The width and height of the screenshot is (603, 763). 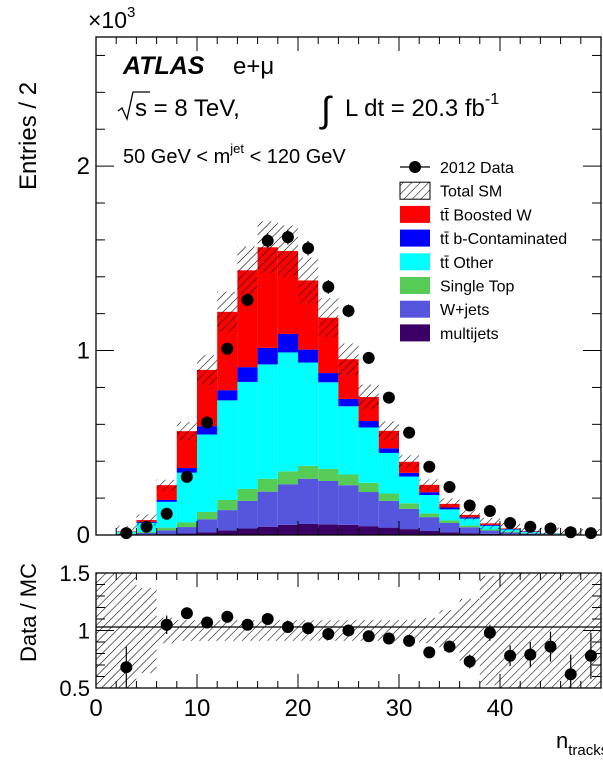 I want to click on y-multiplier: ×10³, so click(x=111, y=18).